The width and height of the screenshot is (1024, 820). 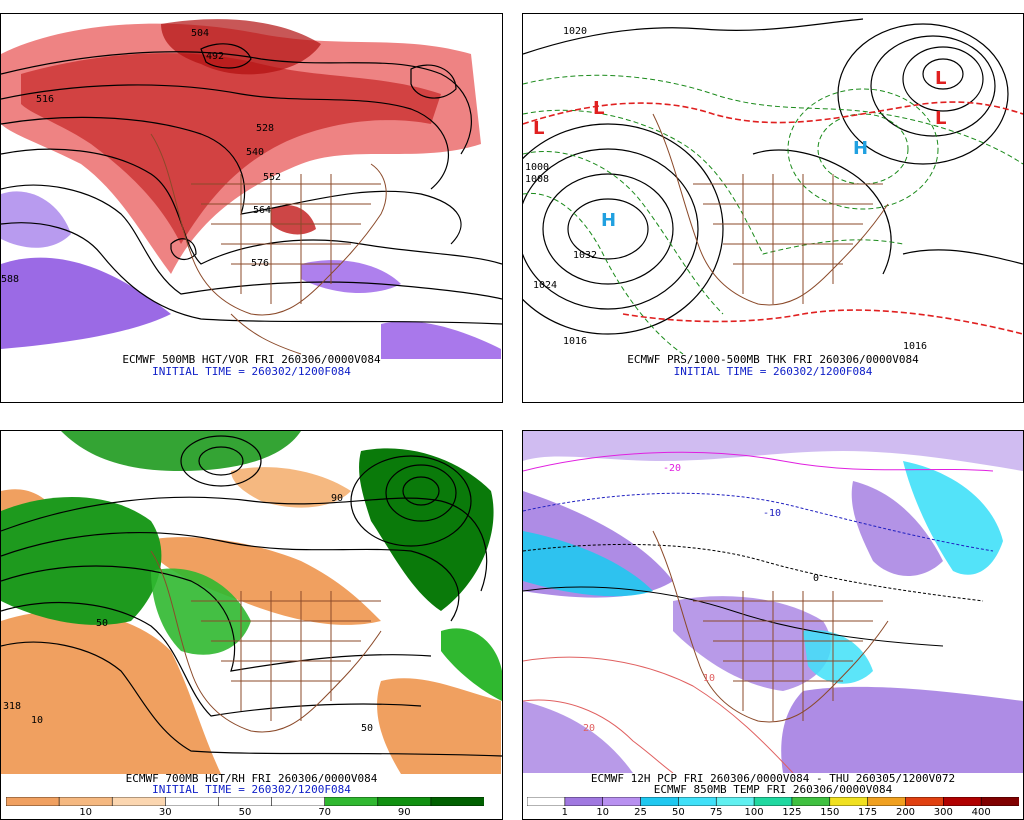 What do you see at coordinates (672, 468) in the screenshot?
I see `contour-label: -20` at bounding box center [672, 468].